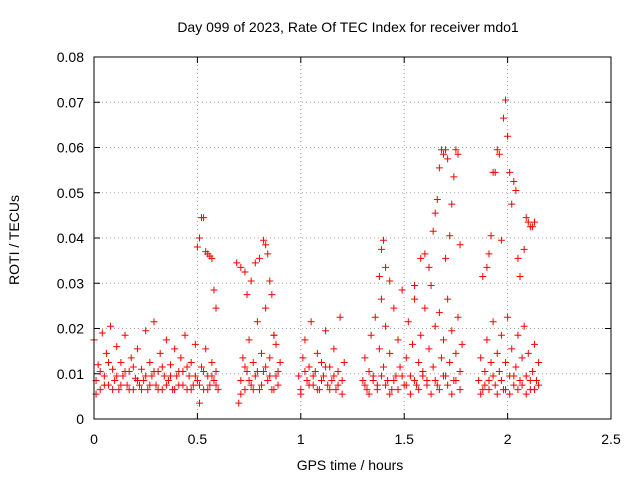 This screenshot has height=480, width=640. Describe the element at coordinates (70, 57) in the screenshot. I see `y-tick-label: 0.08` at that location.